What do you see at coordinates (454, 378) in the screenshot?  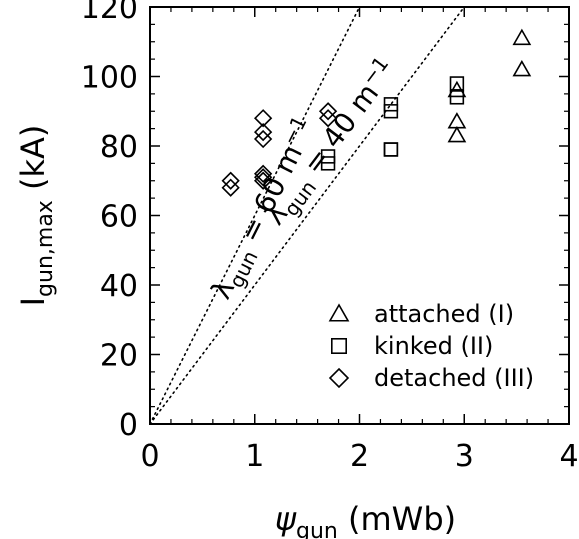 I see `legend-label: detached (III)` at bounding box center [454, 378].